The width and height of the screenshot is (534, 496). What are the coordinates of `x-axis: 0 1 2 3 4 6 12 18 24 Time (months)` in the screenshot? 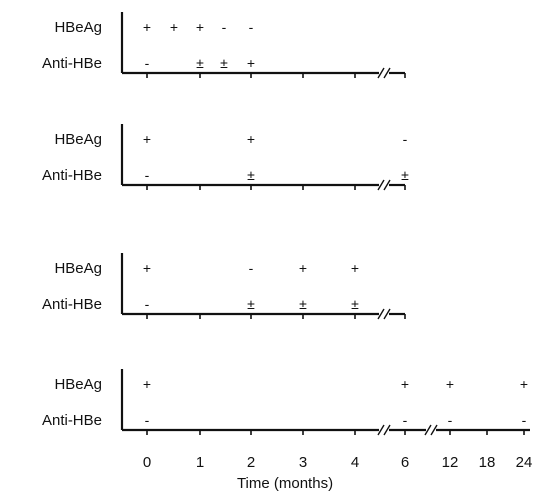 It's located at (338, 473).